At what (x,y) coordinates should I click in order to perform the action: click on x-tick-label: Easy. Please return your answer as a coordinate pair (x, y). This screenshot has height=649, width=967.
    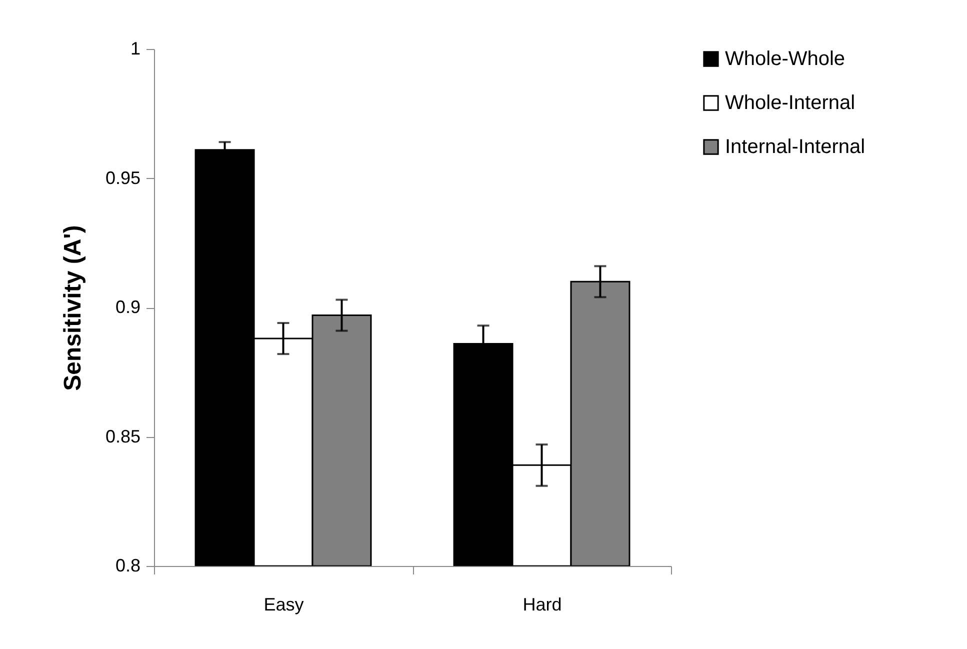
    Looking at the image, I should click on (284, 604).